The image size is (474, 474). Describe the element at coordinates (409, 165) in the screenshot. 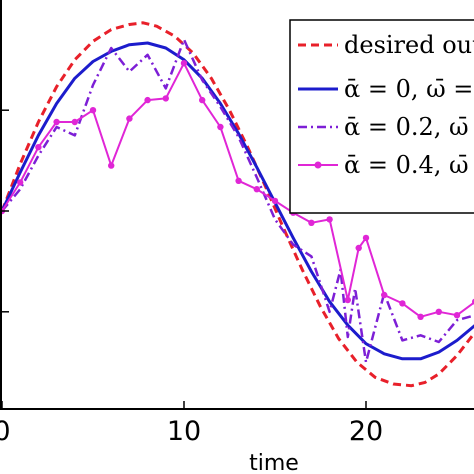

I see `legend-label-alpha-0.4: ᾱ = 0.4, ω̄ =` at that location.